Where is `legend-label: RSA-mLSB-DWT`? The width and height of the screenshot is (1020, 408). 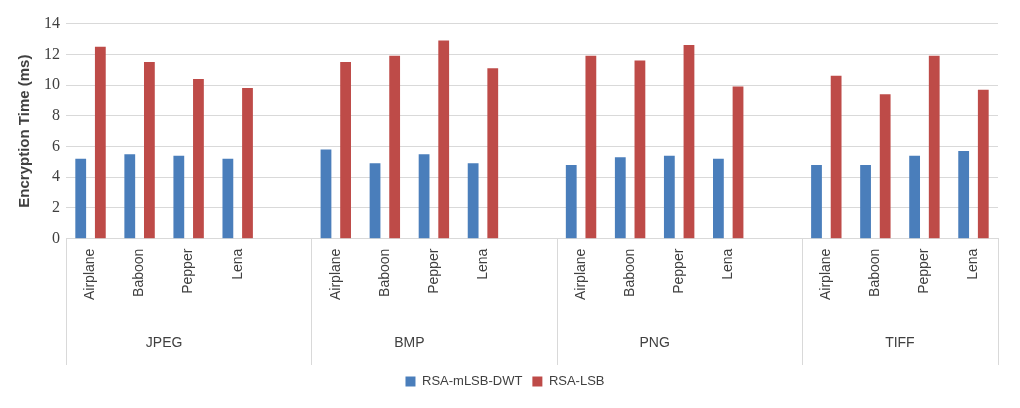
legend-label: RSA-mLSB-DWT is located at coordinates (472, 381).